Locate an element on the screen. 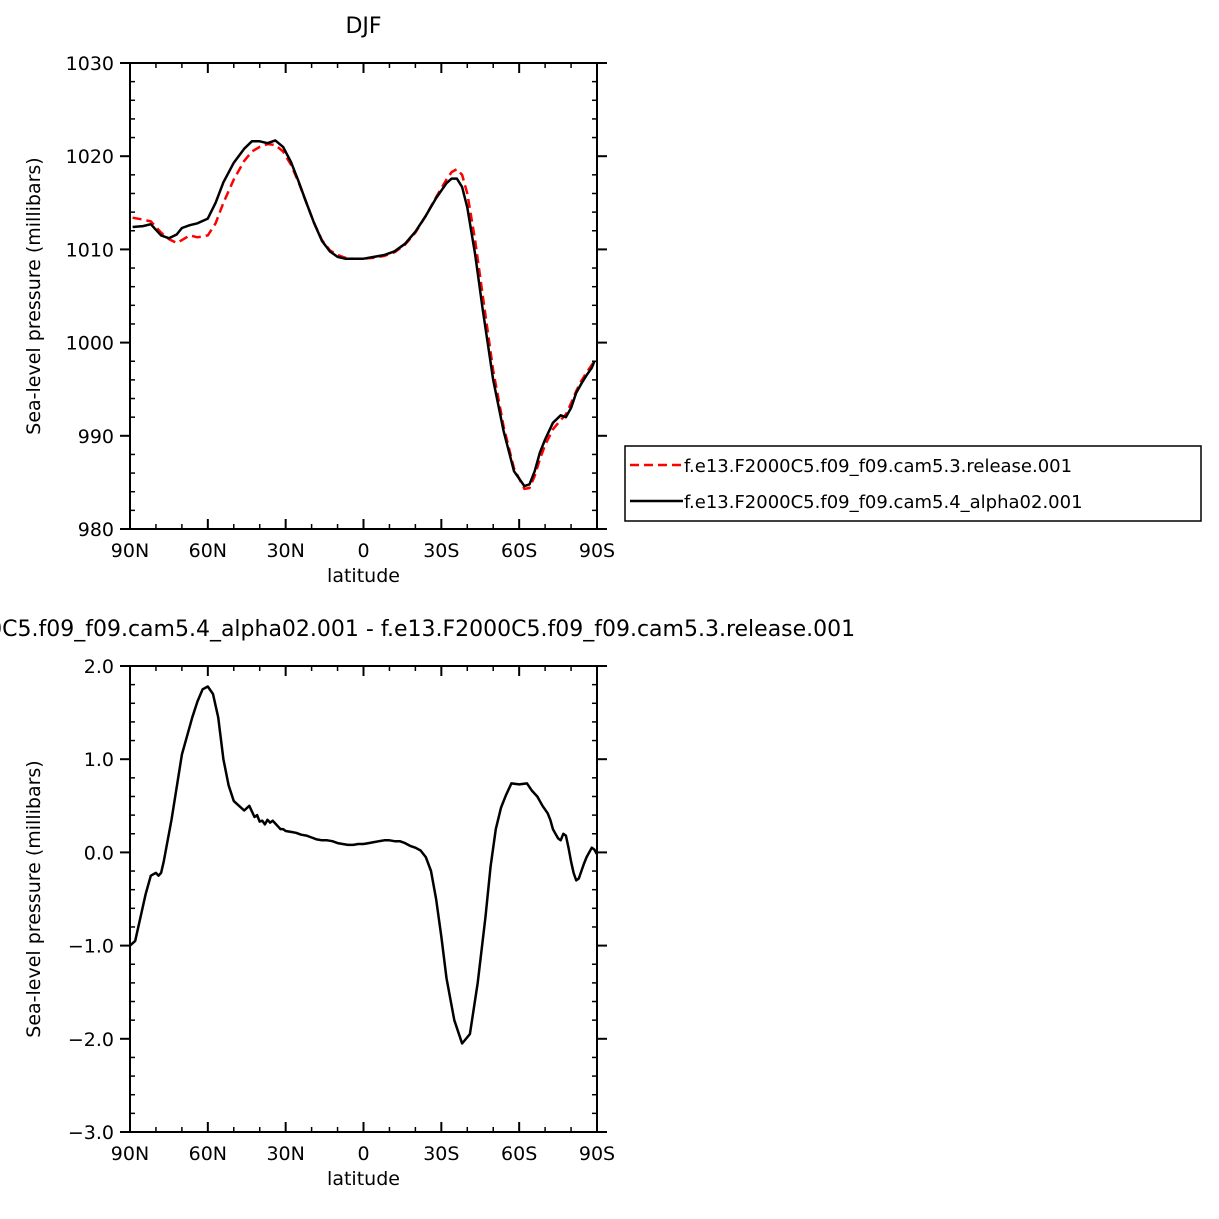 The image size is (1219, 1219). y-tick-label: 990 is located at coordinates (96, 437).